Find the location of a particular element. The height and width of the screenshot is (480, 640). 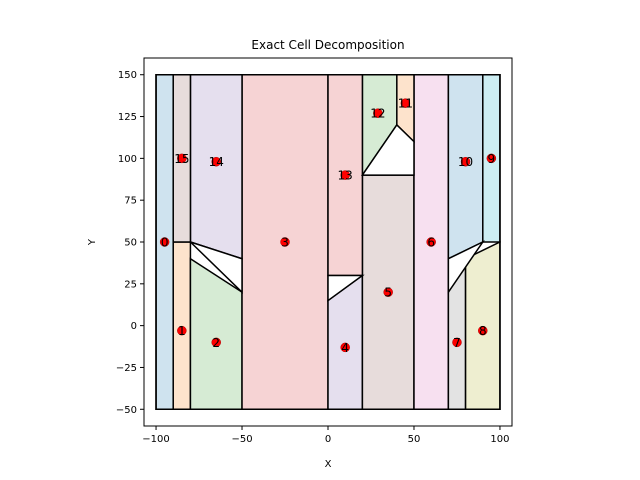

cell-label-11: 11 is located at coordinates (405, 104).